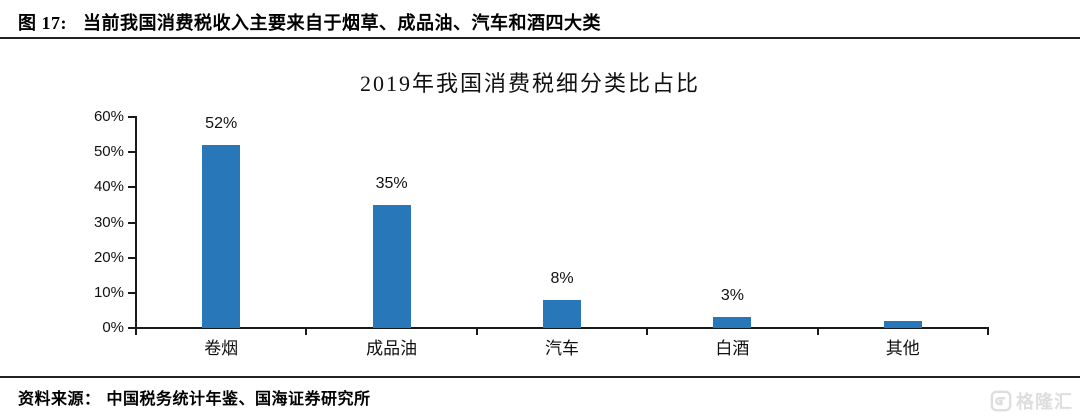 The height and width of the screenshot is (417, 1080). I want to click on chart-title: 2019年我国消费税细分类比占比, so click(529, 83).